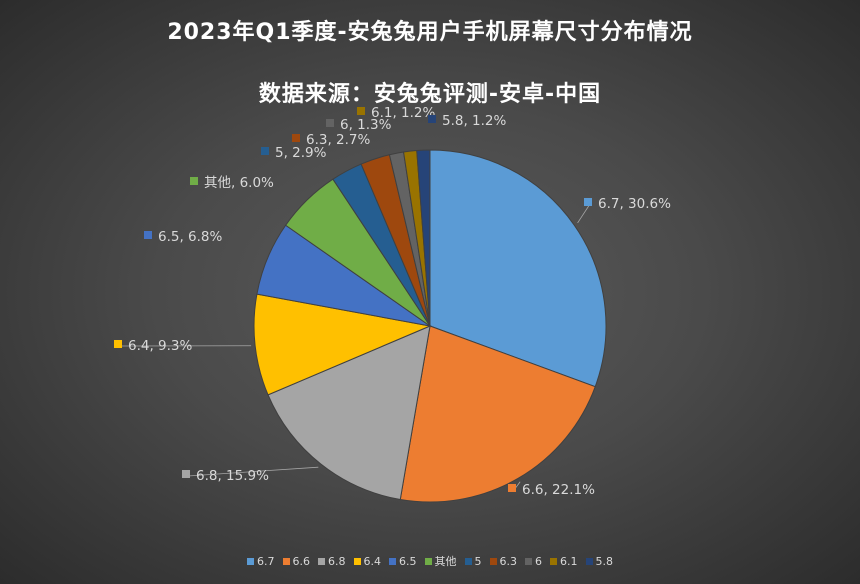  I want to click on data-label-3: 6.4, 9.3%, so click(160, 346).